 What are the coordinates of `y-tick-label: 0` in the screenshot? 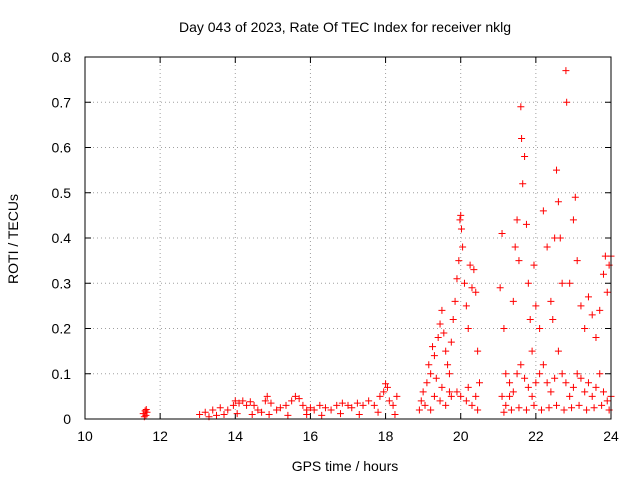 It's located at (67, 419).